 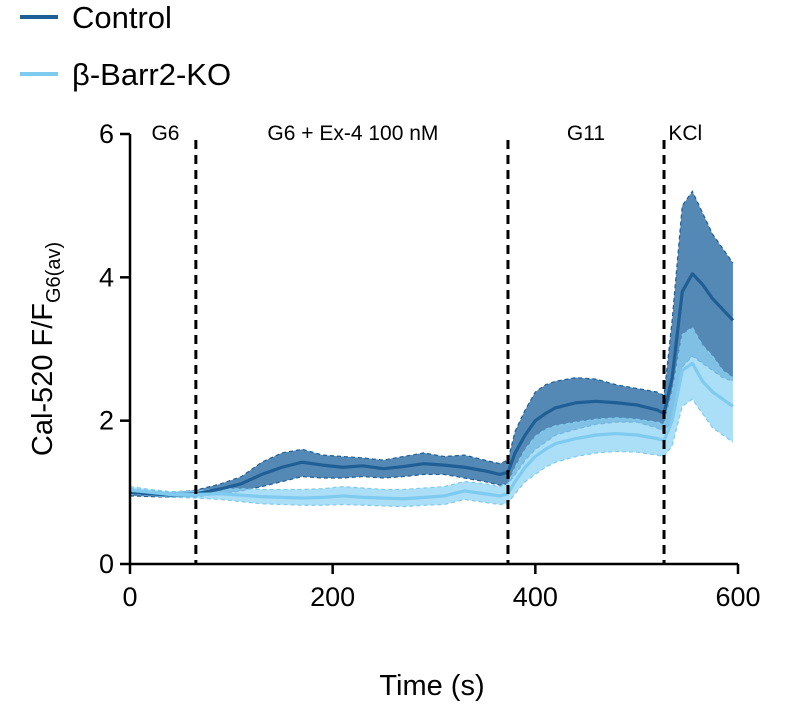 What do you see at coordinates (106, 421) in the screenshot?
I see `y-tick-label: 2` at bounding box center [106, 421].